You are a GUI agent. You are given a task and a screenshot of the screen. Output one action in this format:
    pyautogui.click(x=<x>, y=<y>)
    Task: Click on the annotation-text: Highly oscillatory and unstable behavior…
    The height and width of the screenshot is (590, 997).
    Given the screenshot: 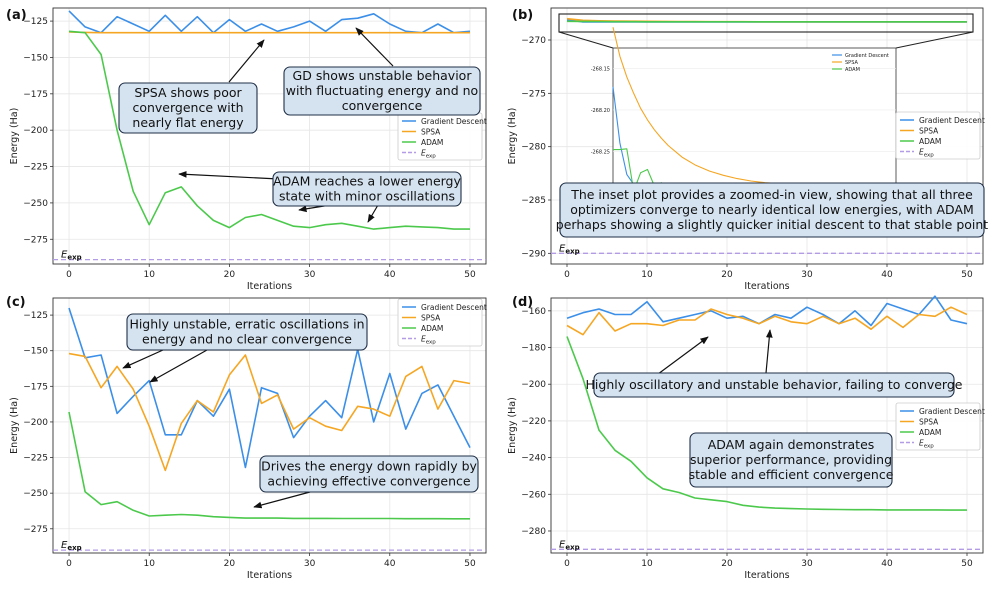 What is the action you would take?
    pyautogui.click(x=774, y=384)
    